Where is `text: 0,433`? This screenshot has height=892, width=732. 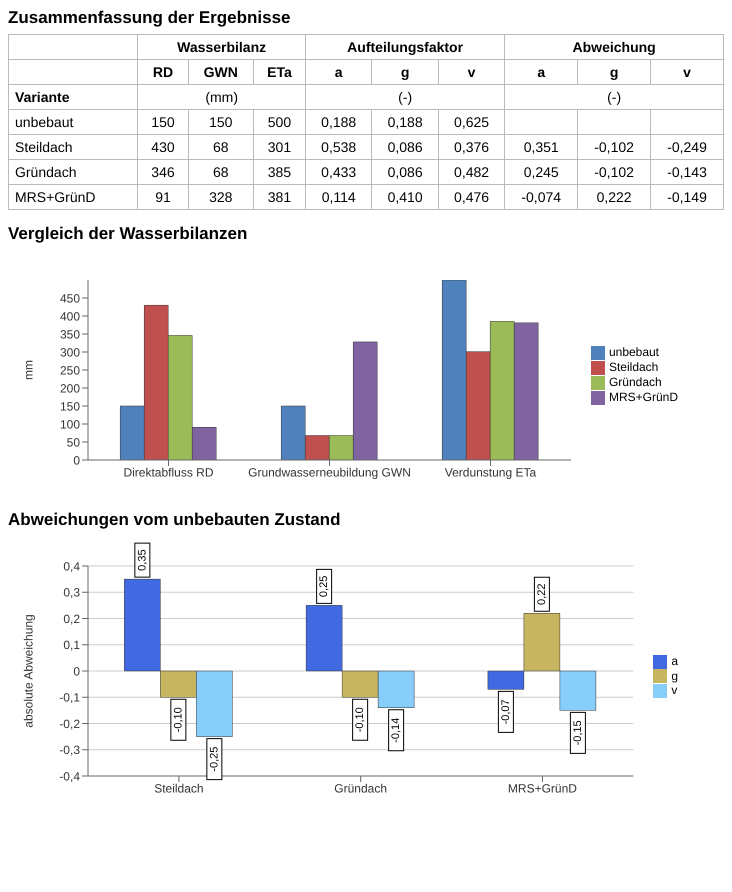
text: 0,433 is located at coordinates (338, 172).